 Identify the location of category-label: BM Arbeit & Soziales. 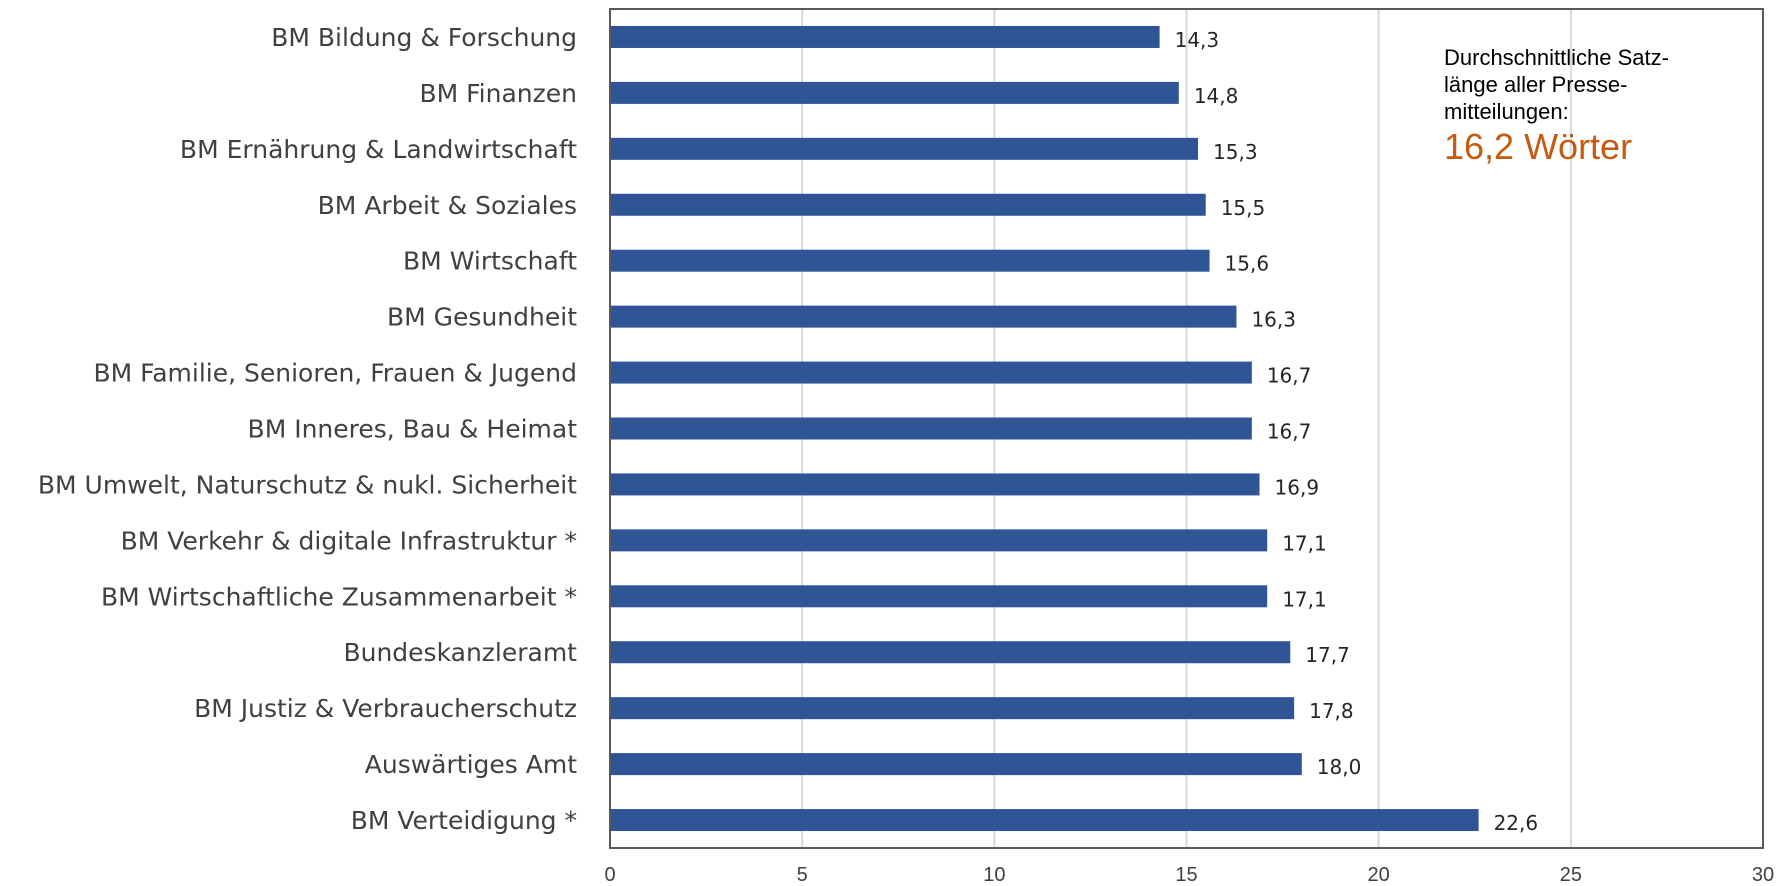
(447, 205).